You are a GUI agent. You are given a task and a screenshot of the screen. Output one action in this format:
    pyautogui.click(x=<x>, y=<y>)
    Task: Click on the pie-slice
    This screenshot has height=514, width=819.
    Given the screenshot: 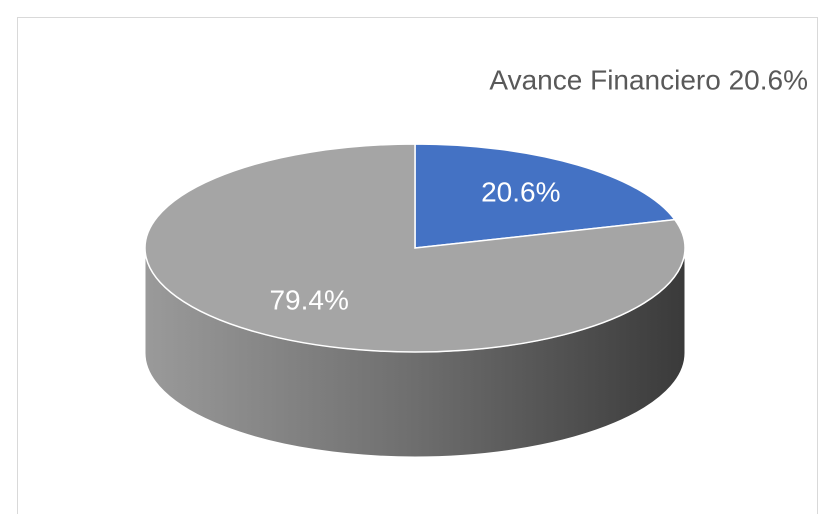 What is the action you would take?
    pyautogui.click(x=545, y=196)
    